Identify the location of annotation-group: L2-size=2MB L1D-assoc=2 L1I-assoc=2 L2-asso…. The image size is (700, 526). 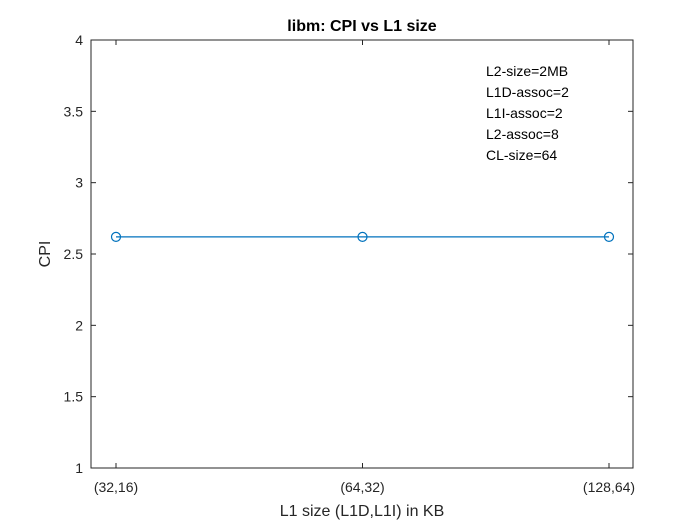
(527, 113).